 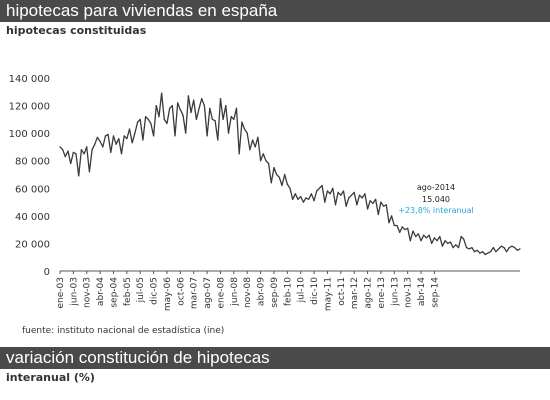 What do you see at coordinates (114, 292) in the screenshot?
I see `x-tick-label: sep-04` at bounding box center [114, 292].